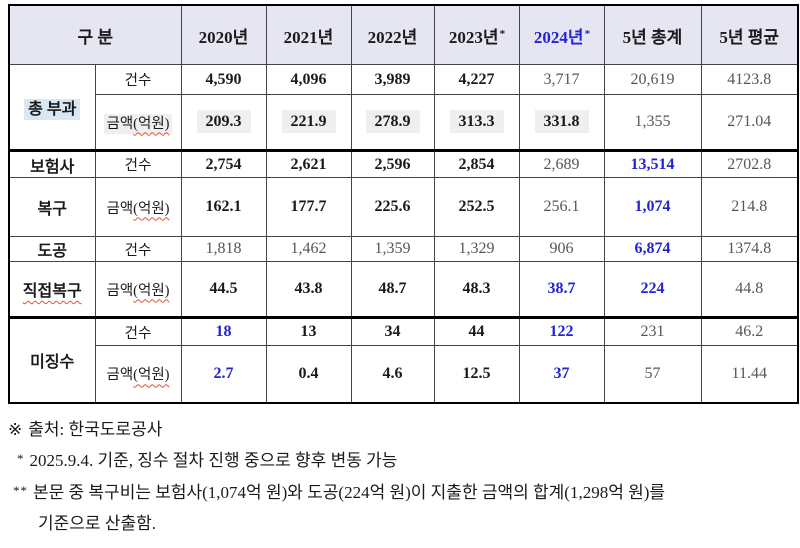 This screenshot has width=800, height=548. Describe the element at coordinates (52, 207) in the screenshot. I see `group-label-recovery: 복구` at that location.